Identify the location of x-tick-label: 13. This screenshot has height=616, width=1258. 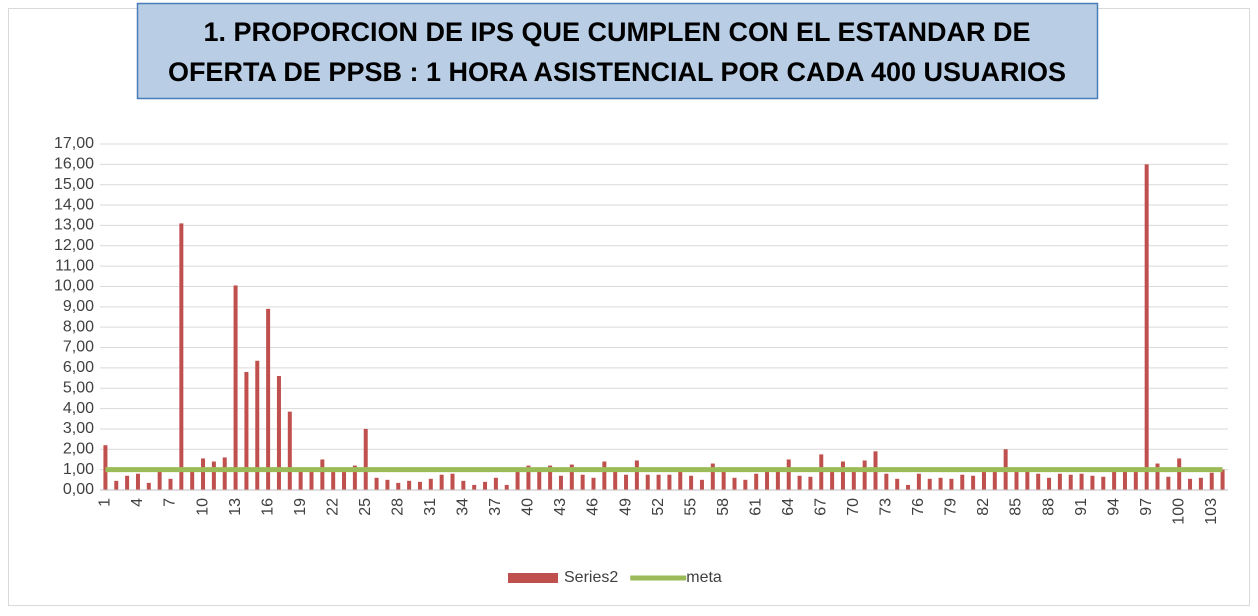
(235, 507).